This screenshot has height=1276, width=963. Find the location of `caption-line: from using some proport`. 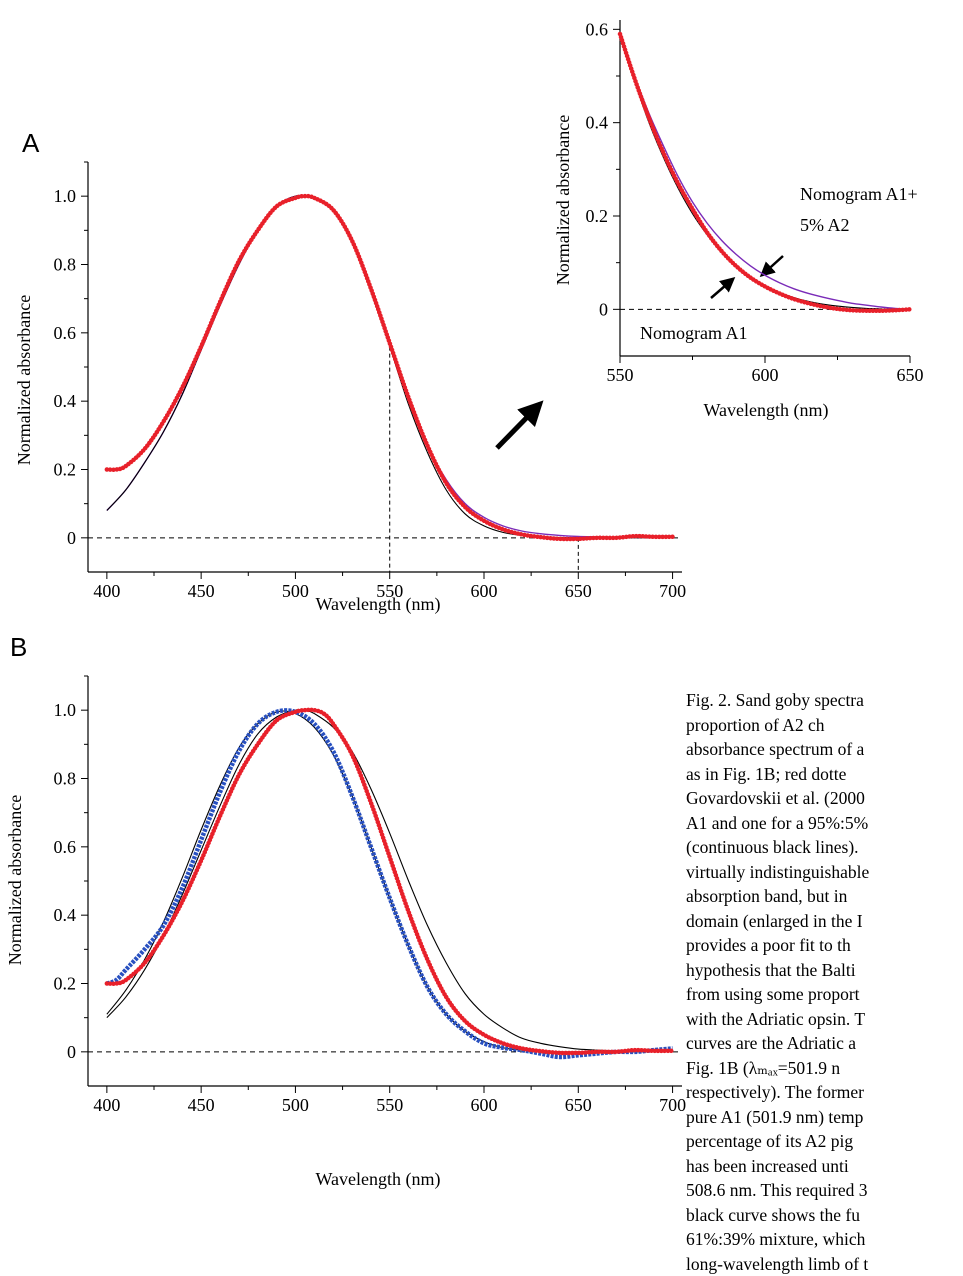

caption-line: from using some proport is located at coordinates (821, 994).